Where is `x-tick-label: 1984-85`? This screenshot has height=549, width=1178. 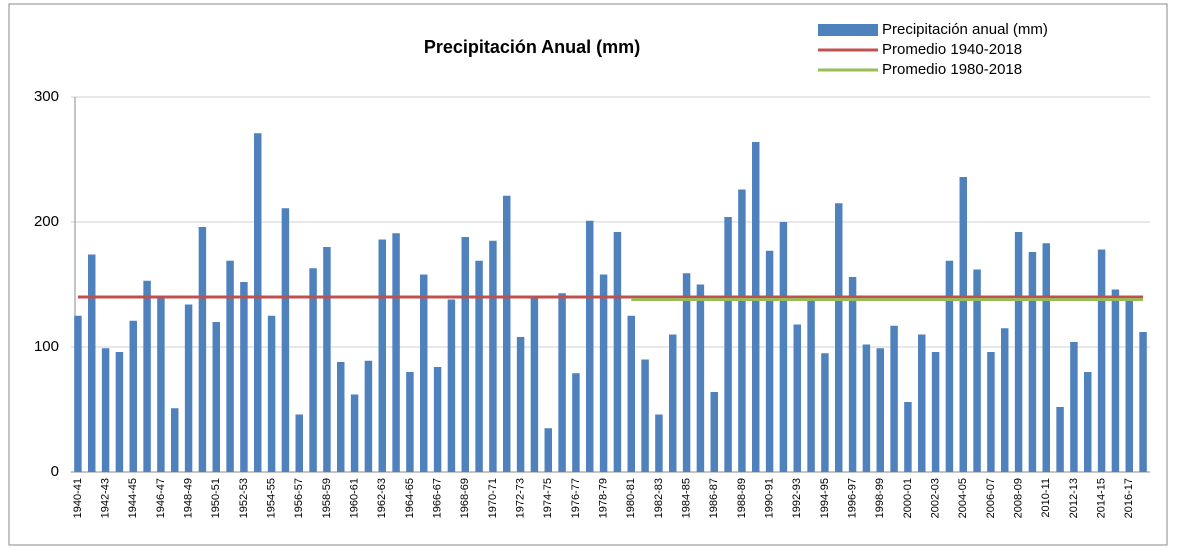 x-tick-label: 1984-85 is located at coordinates (686, 498).